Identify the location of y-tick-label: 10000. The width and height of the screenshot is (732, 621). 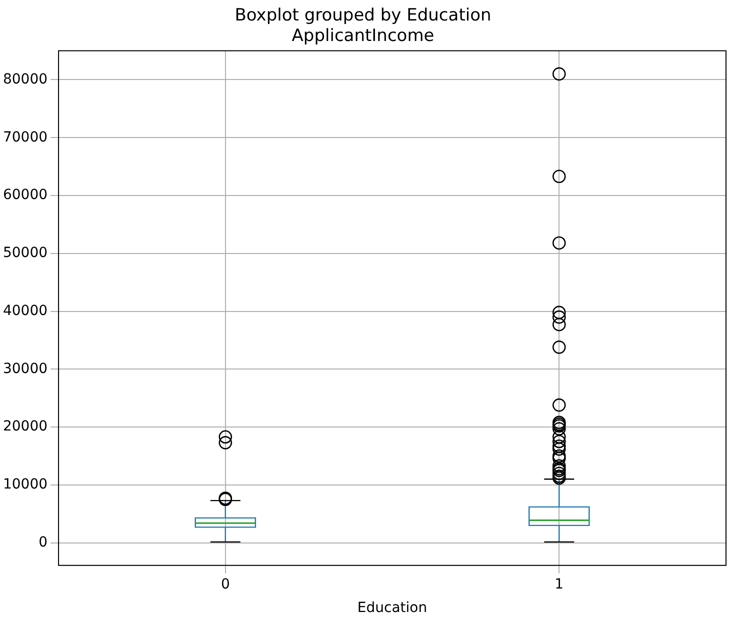
(25, 484).